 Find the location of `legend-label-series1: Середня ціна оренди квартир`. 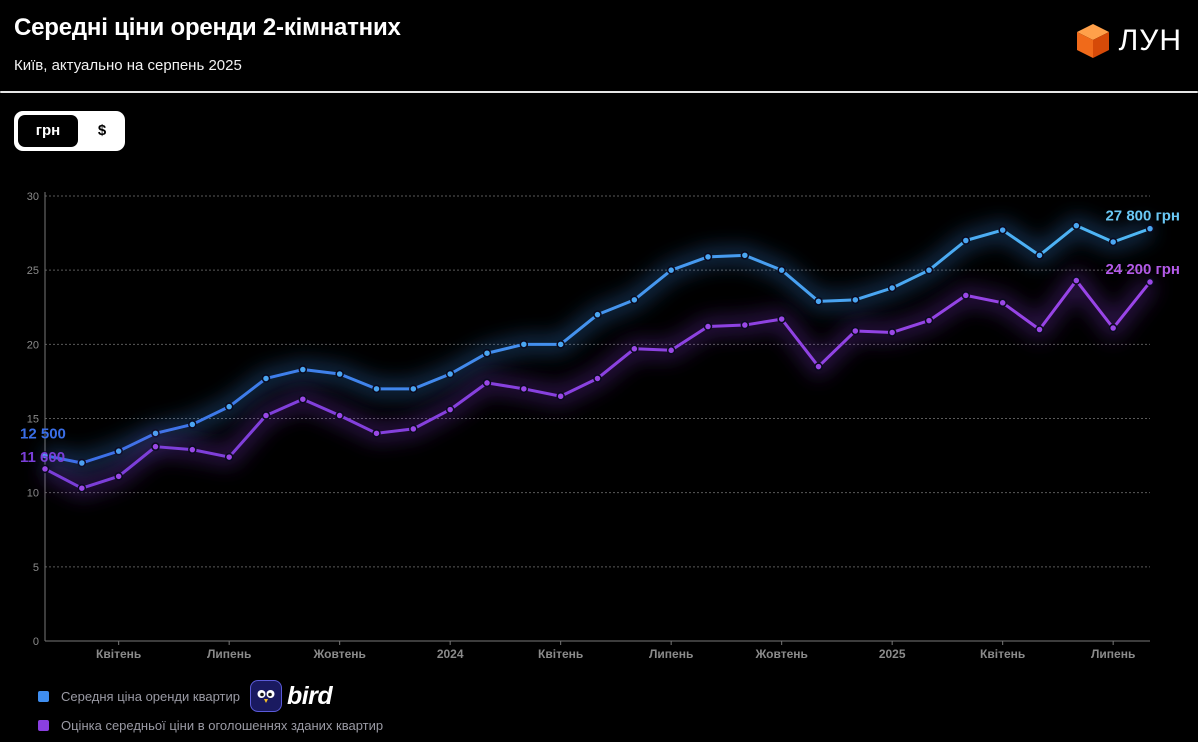

legend-label-series1: Середня ціна оренди квартир is located at coordinates (150, 696).